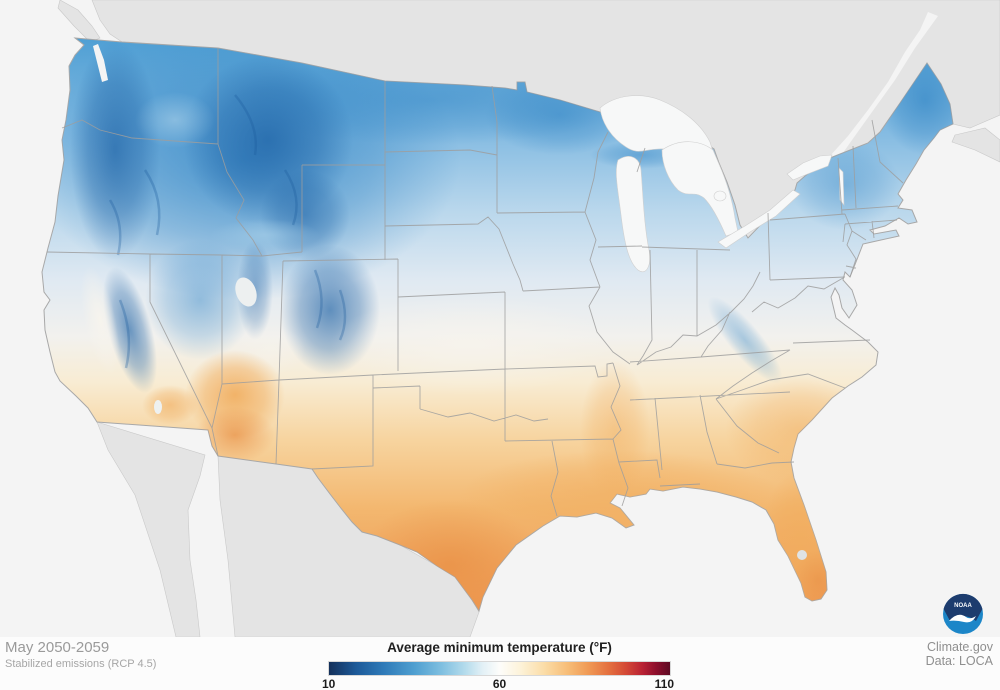 Image resolution: width=1000 pixels, height=690 pixels. I want to click on lake-okeechobee, so click(802, 555).